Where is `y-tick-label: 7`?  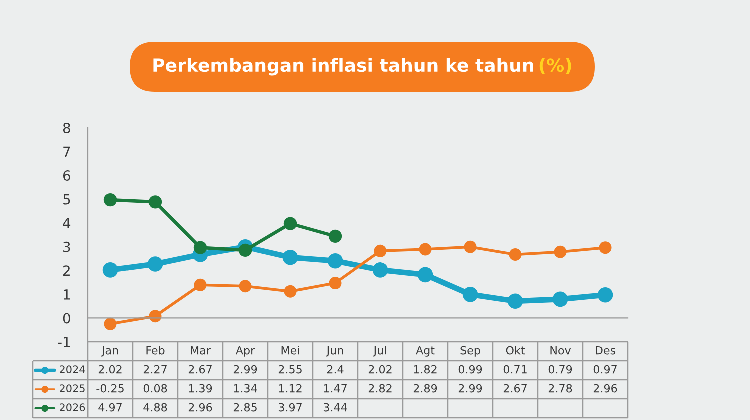 y-tick-label: 7 is located at coordinates (67, 152).